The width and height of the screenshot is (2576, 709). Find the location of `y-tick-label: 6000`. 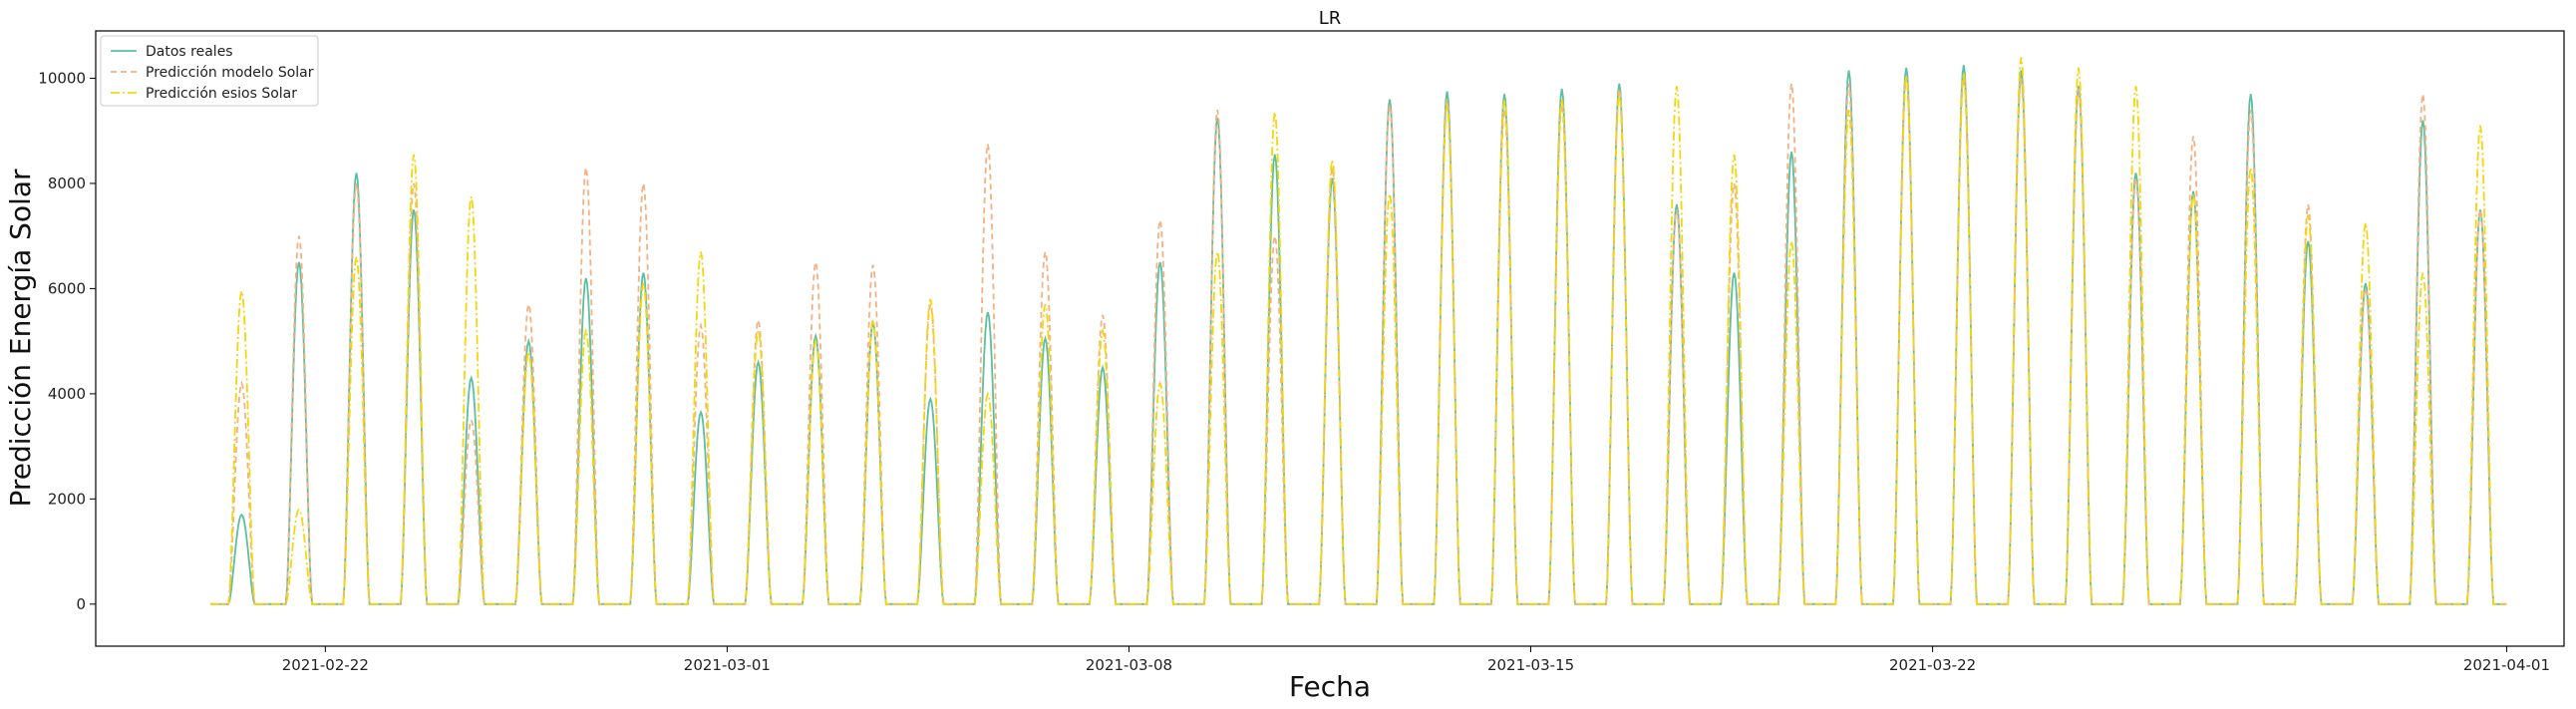

y-tick-label: 6000 is located at coordinates (67, 288).